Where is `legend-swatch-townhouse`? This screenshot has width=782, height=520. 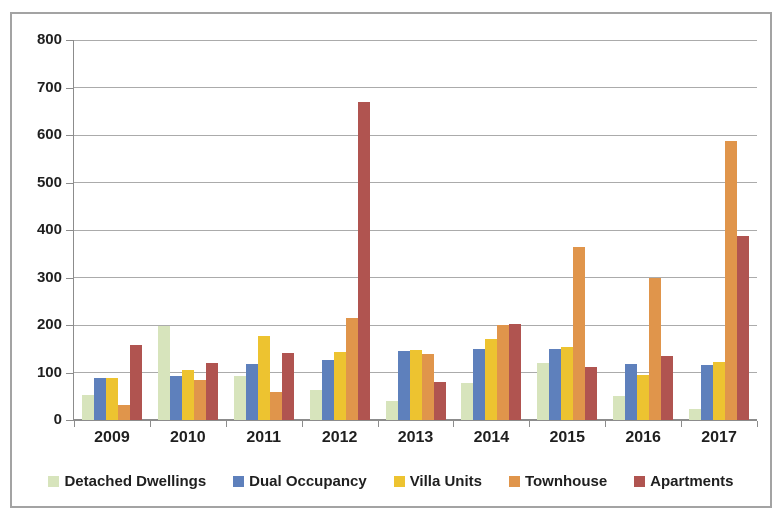
legend-swatch-townhouse is located at coordinates (514, 481).